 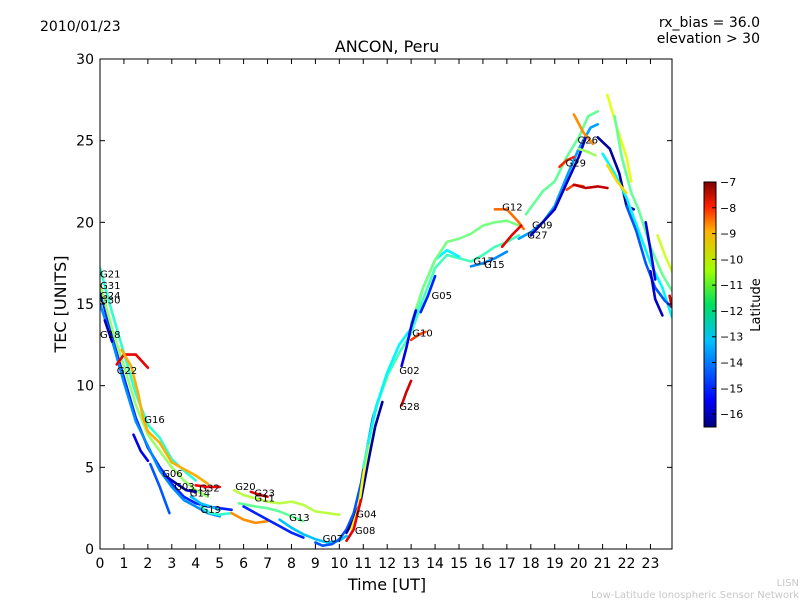 I want to click on satellite-label: G14, so click(x=200, y=494).